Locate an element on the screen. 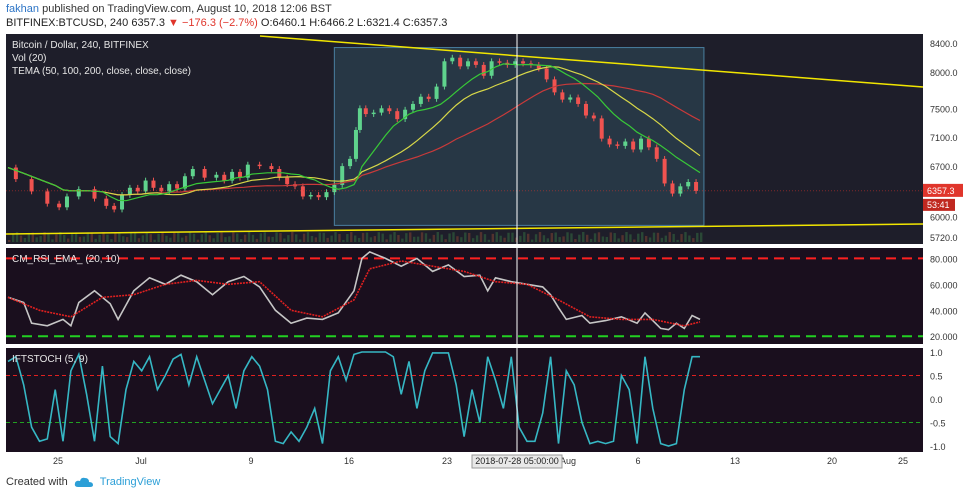 This screenshot has width=974, height=495. crosshair-date-text: 2018-07-28 05:00:00 is located at coordinates (517, 461).